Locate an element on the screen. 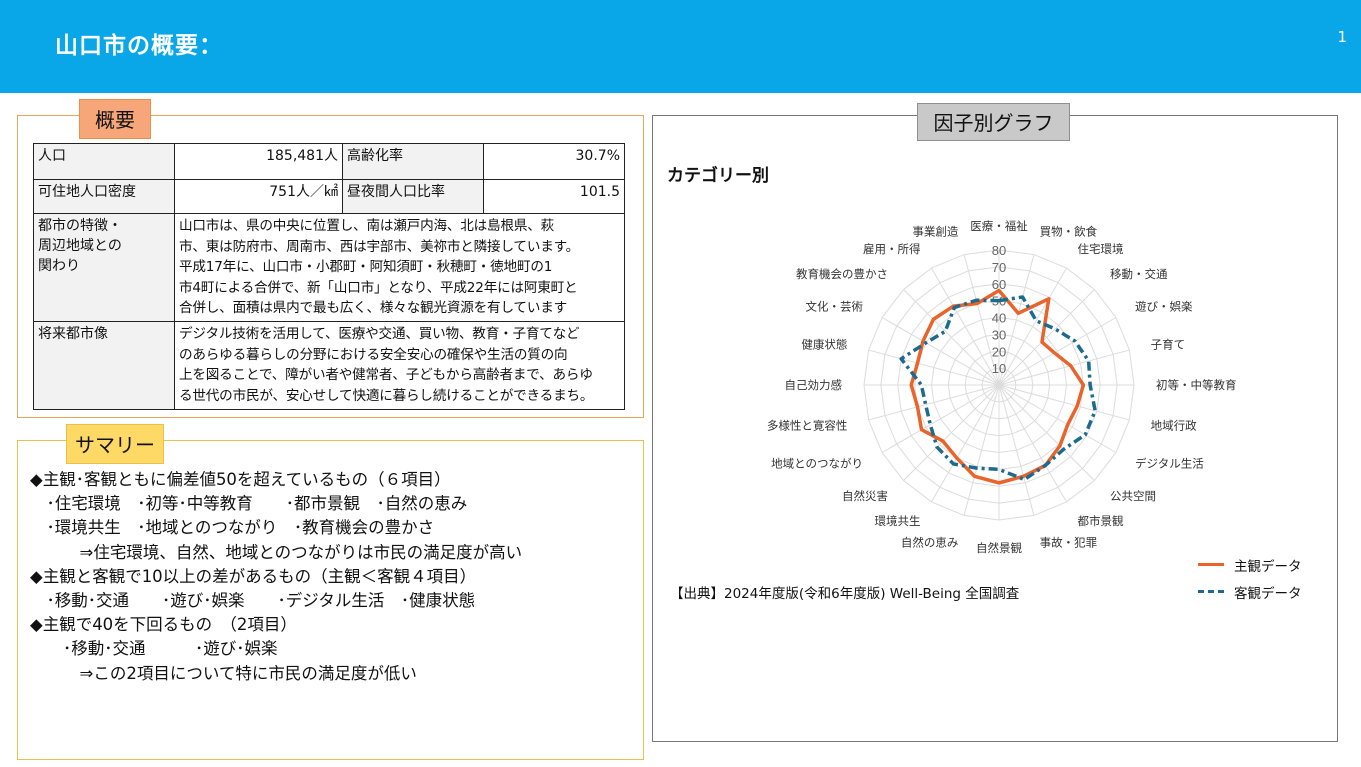  future-text-line: デジタル技術を活用して、医療や交通、買い物、教育・子育てなど is located at coordinates (379, 334).